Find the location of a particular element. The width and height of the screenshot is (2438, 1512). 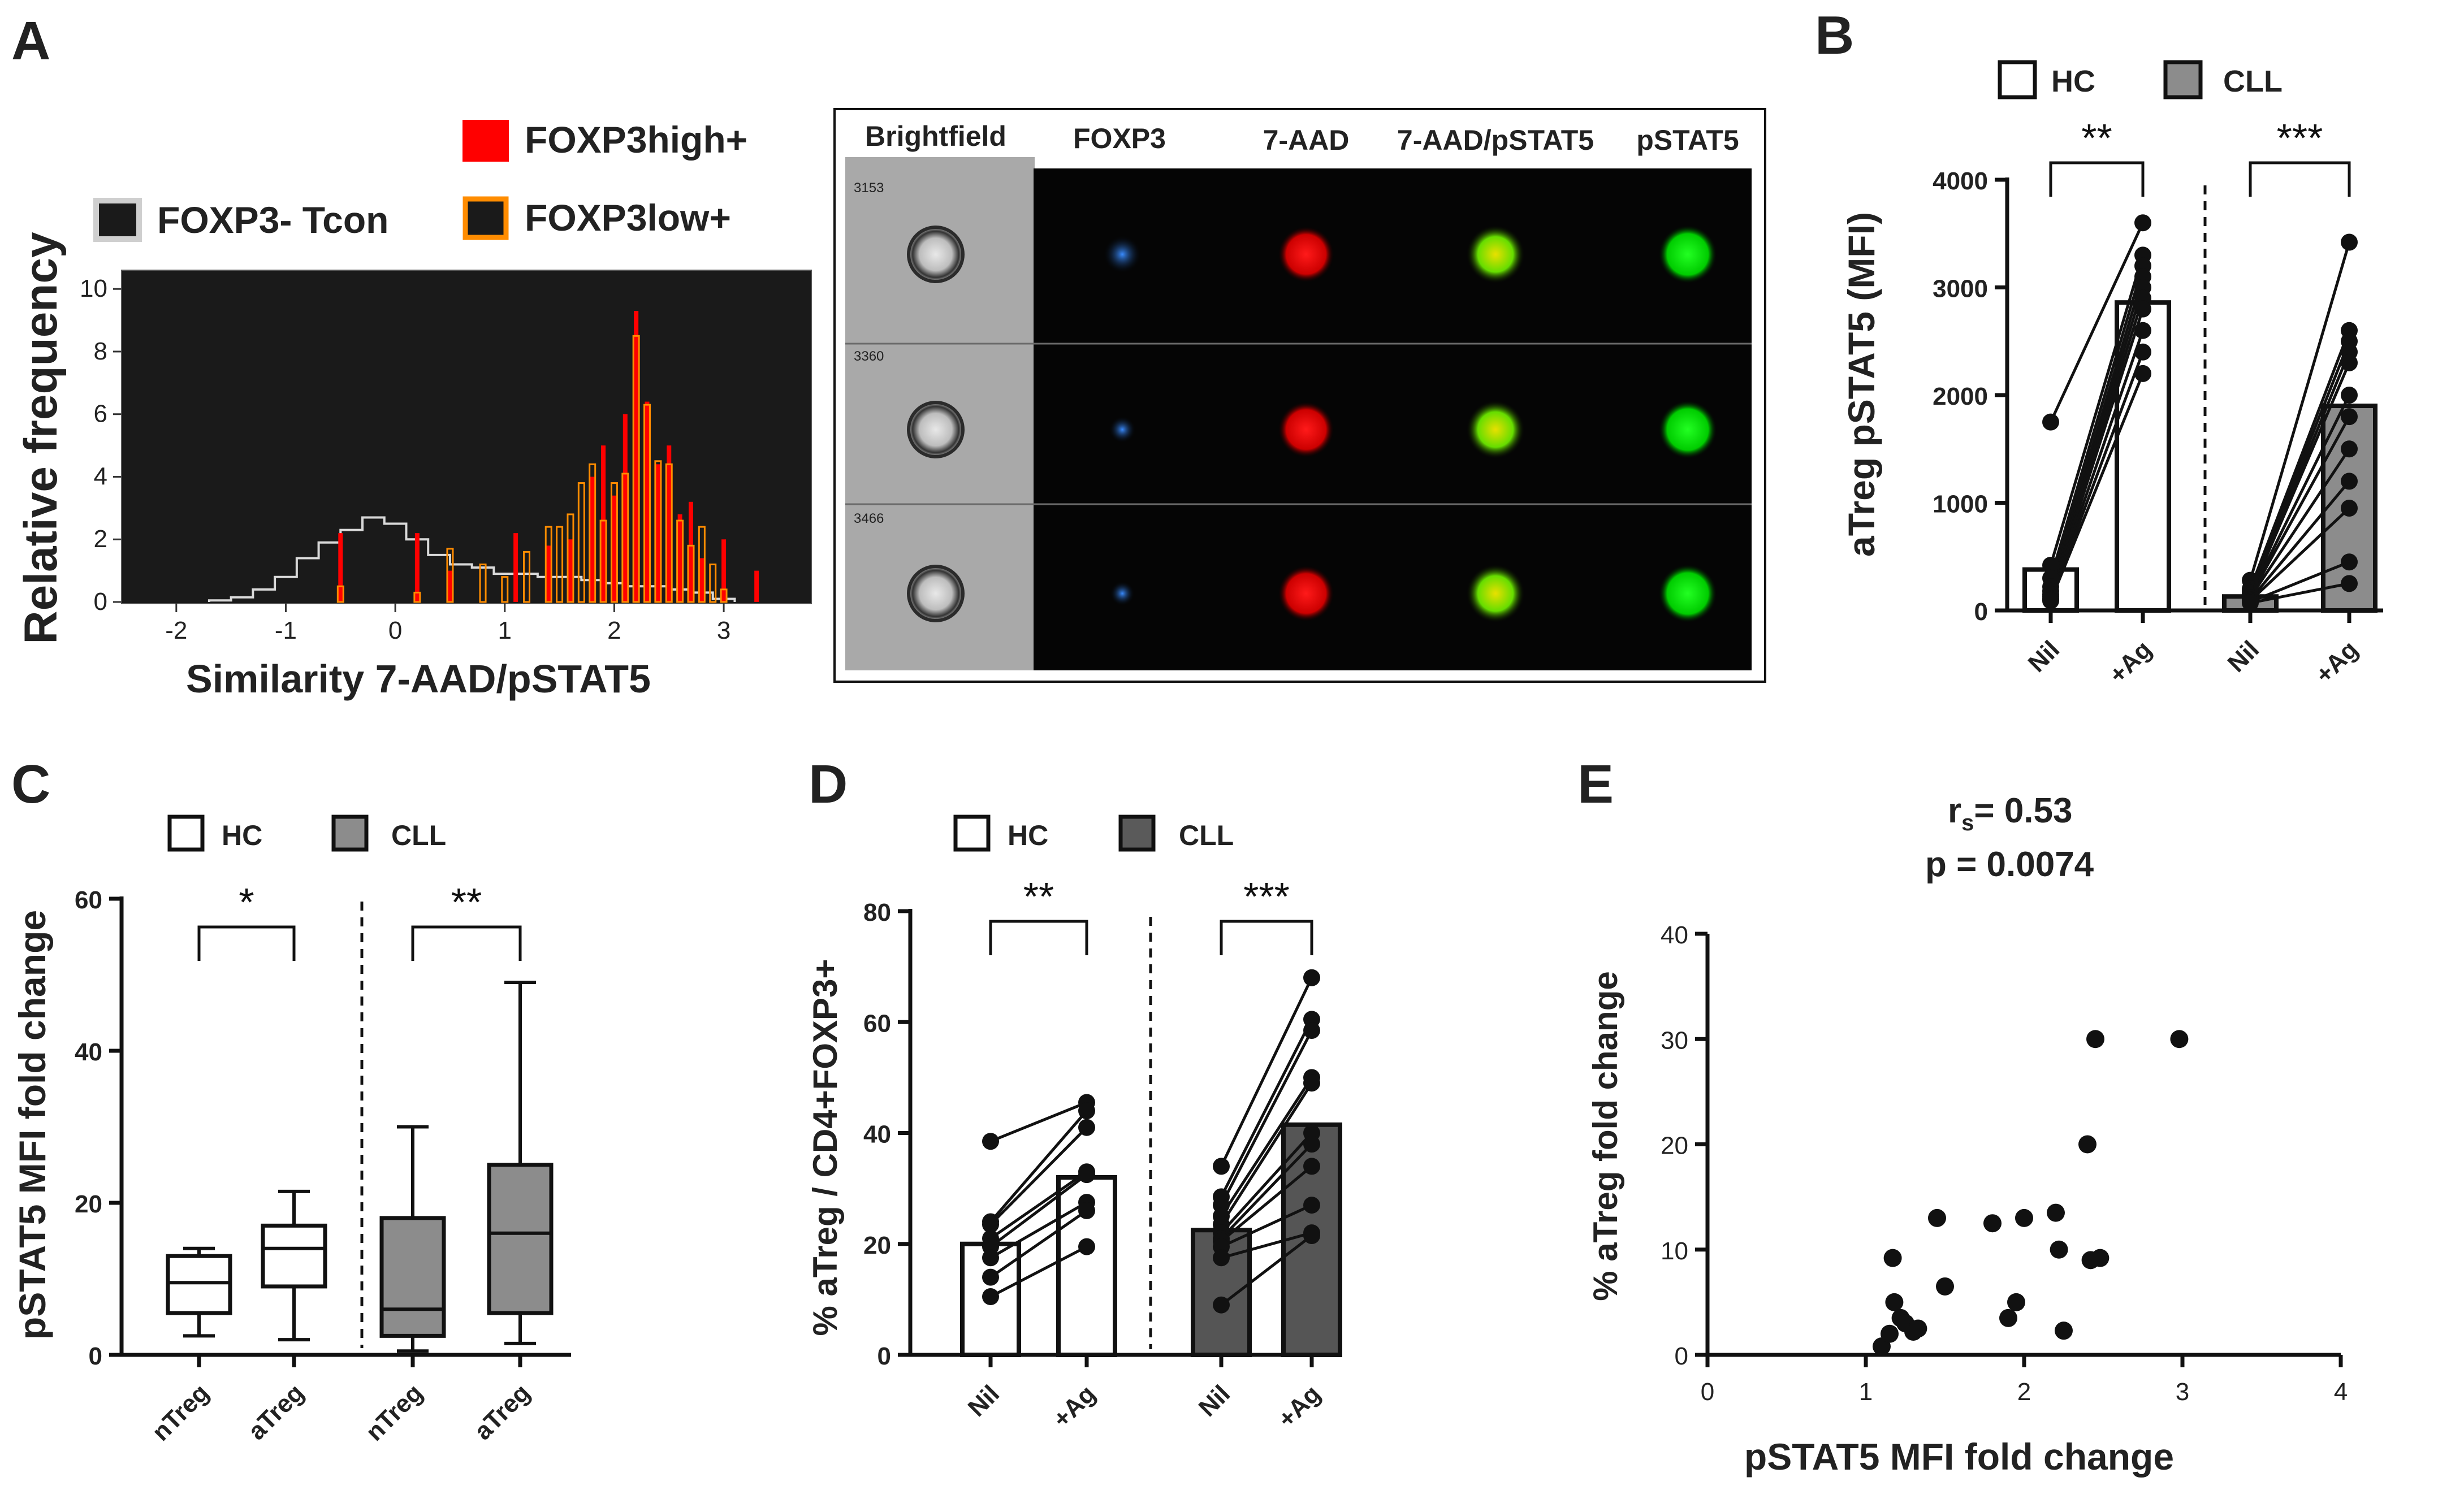

y-tick-label: 3000 is located at coordinates (1960, 289).